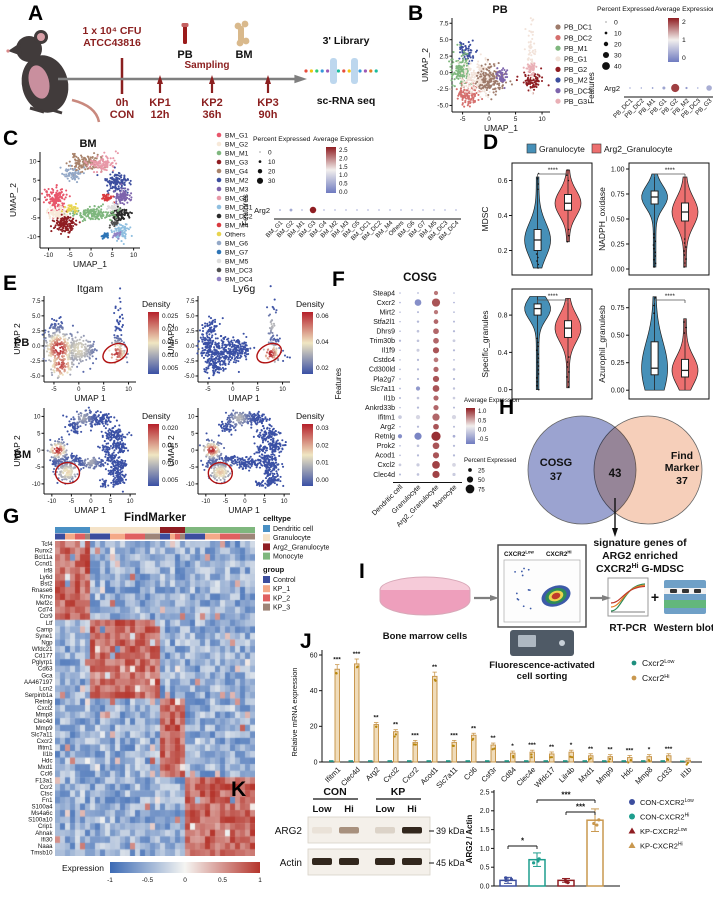 Image resolution: width=713 pixels, height=915 pixels. What do you see at coordinates (90, 264) in the screenshot?
I see `x-axis-label: UMAP_1` at bounding box center [90, 264].